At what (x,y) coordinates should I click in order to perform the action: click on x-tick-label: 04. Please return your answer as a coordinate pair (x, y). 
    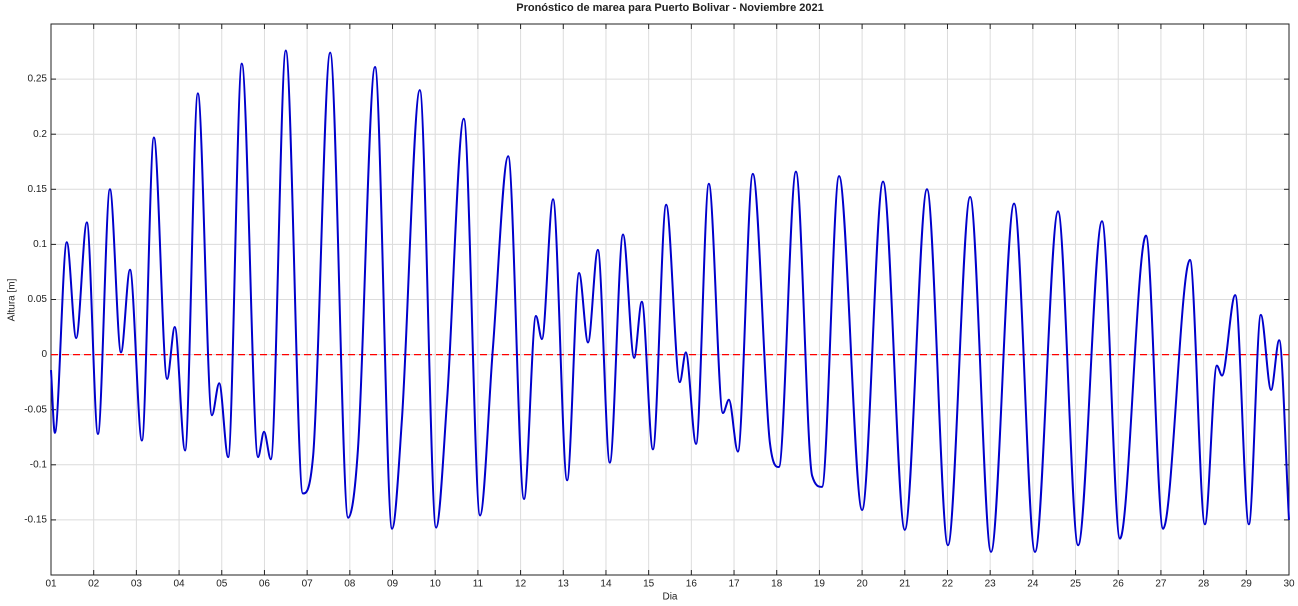
    Looking at the image, I should click on (180, 584).